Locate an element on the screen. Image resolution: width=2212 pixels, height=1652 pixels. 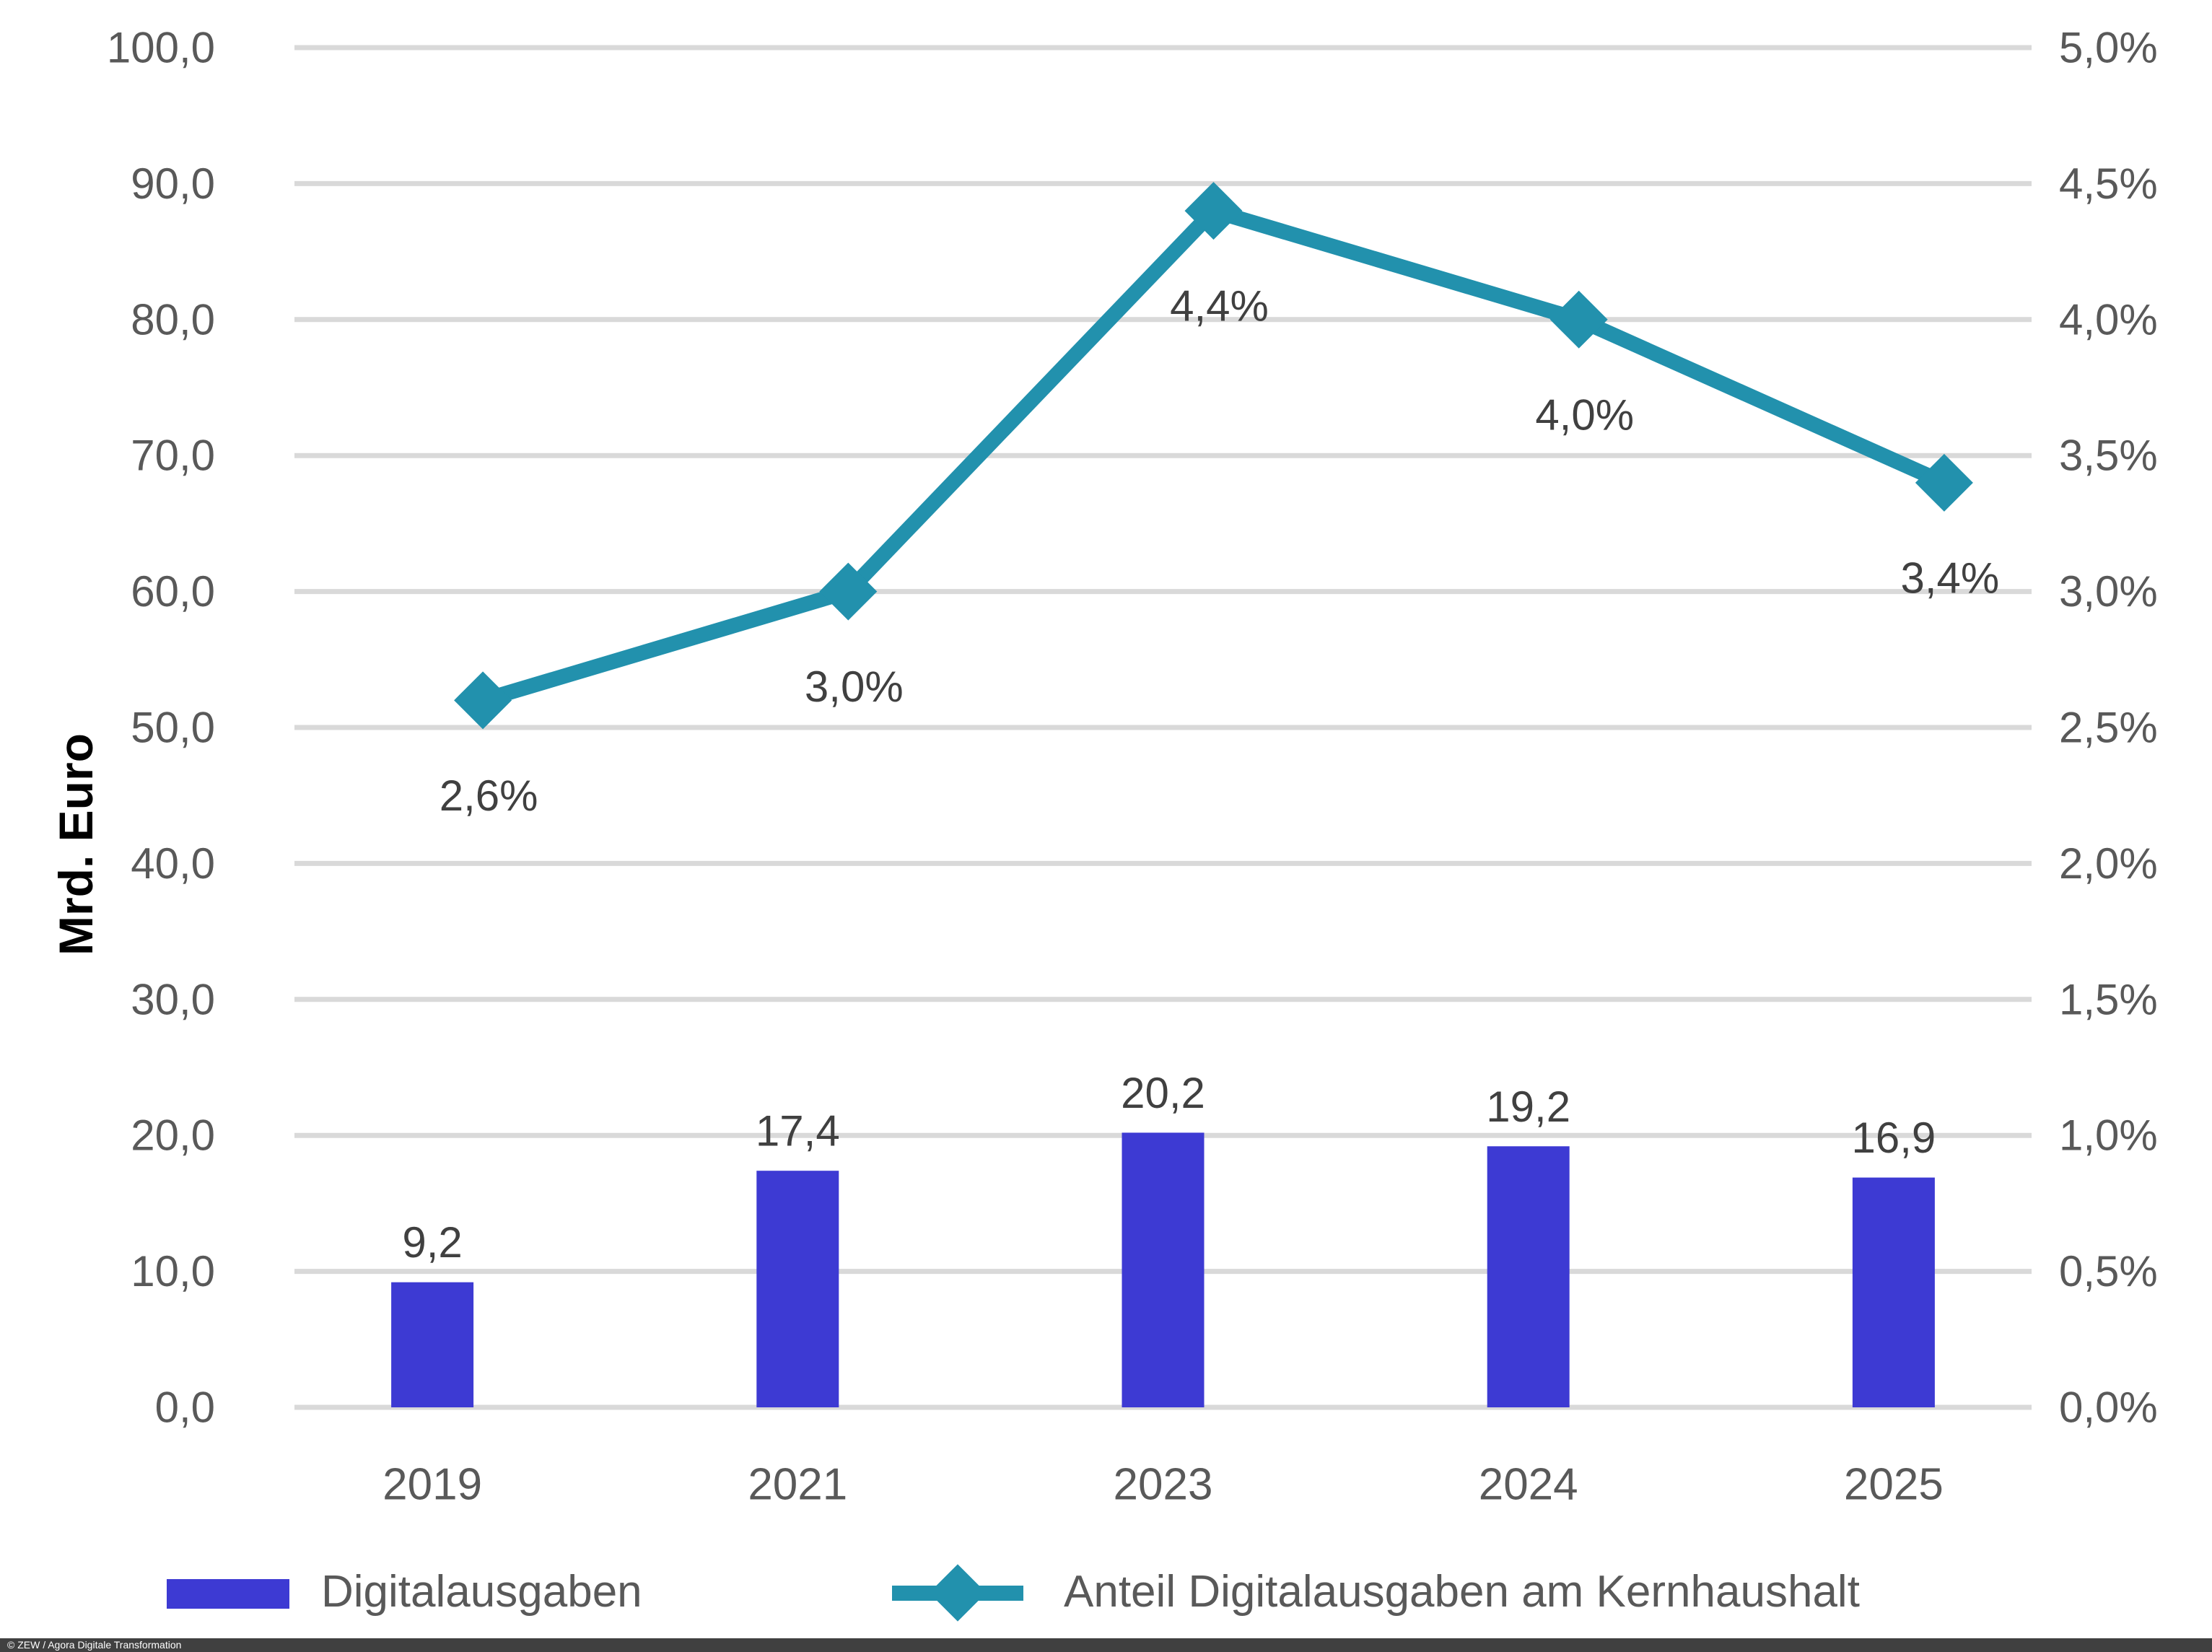
x-axis-label-2019: 2019 is located at coordinates (432, 1485).